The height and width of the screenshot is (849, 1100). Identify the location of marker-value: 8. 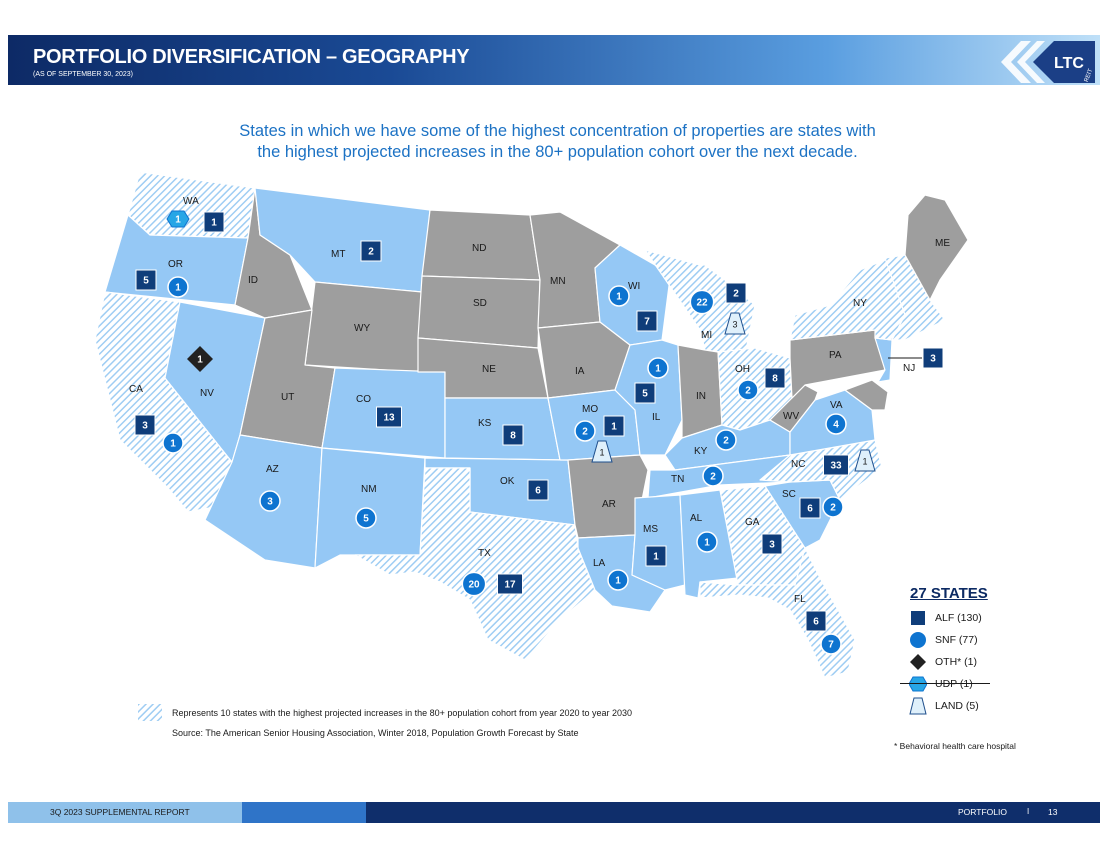
(513, 436).